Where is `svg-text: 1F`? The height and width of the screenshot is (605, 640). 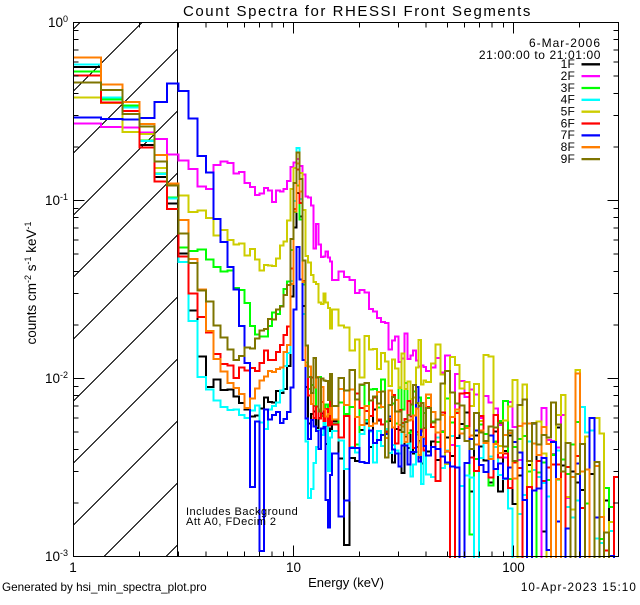 svg-text: 1F is located at coordinates (568, 64).